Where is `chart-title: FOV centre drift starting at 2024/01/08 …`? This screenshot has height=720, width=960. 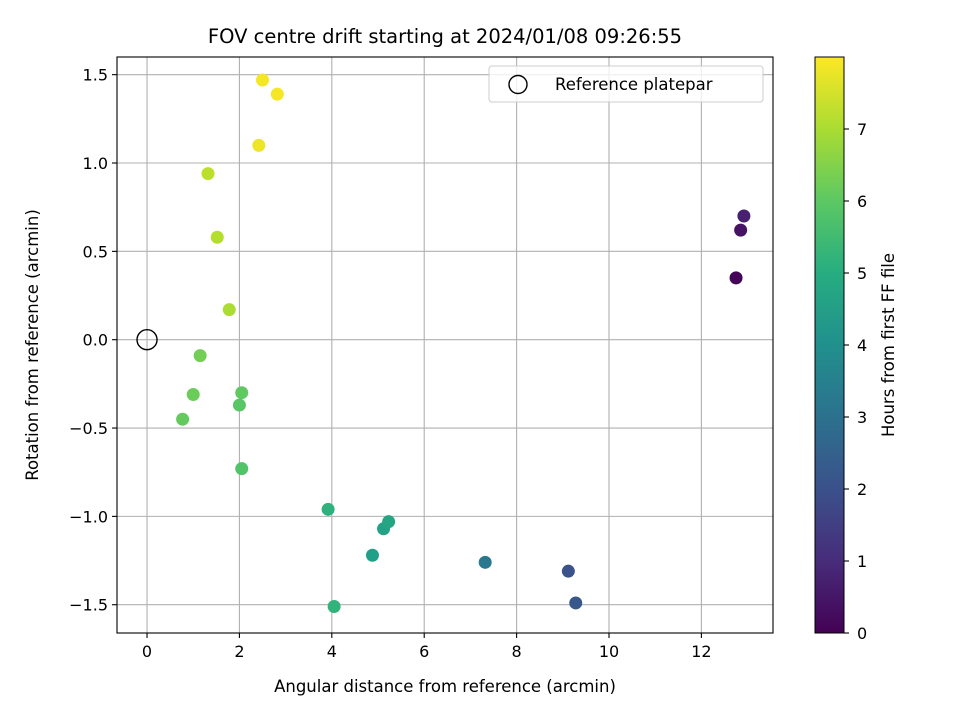
chart-title: FOV centre drift starting at 2024/01/08 … is located at coordinates (445, 36).